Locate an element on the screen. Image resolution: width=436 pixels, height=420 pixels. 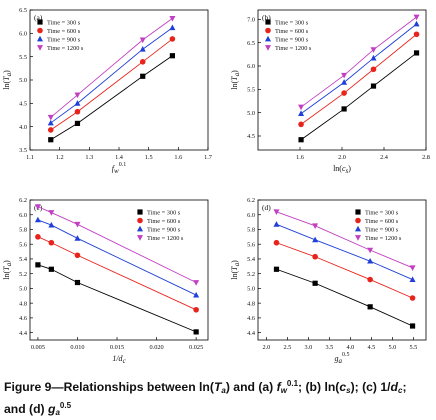
x-tick-label: 2.4 is located at coordinates (384, 157).